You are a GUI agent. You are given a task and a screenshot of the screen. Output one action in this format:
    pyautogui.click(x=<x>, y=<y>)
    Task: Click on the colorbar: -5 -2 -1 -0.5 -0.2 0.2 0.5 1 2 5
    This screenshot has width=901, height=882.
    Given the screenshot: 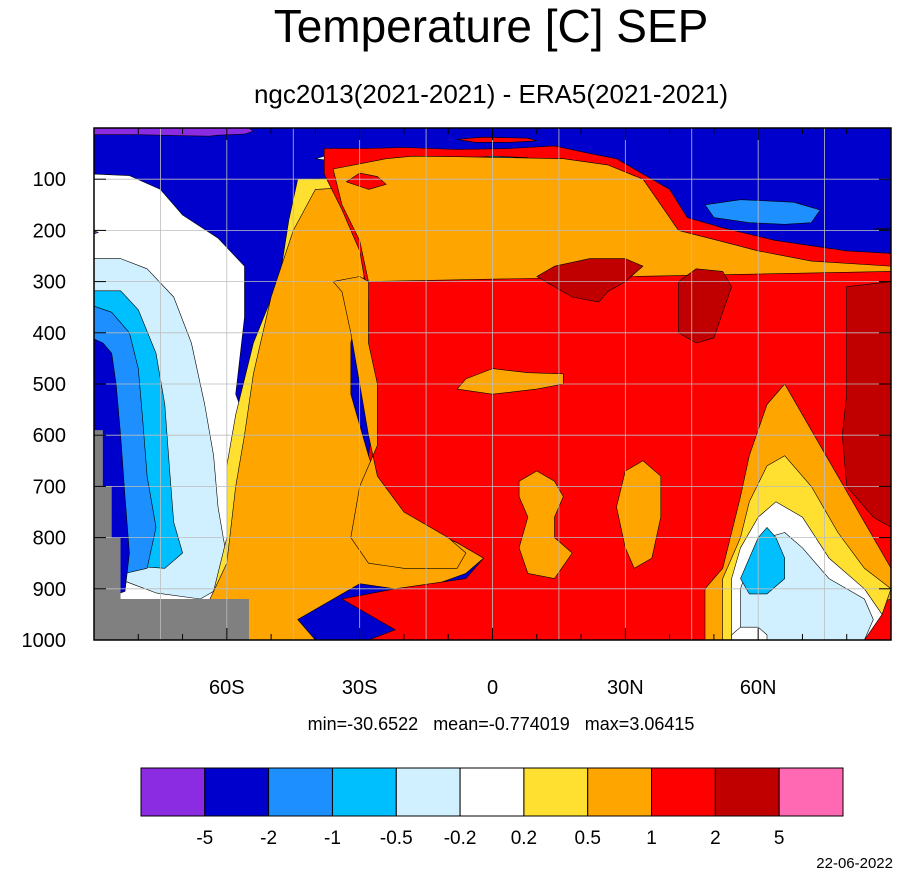 What is the action you would take?
    pyautogui.click(x=492, y=808)
    